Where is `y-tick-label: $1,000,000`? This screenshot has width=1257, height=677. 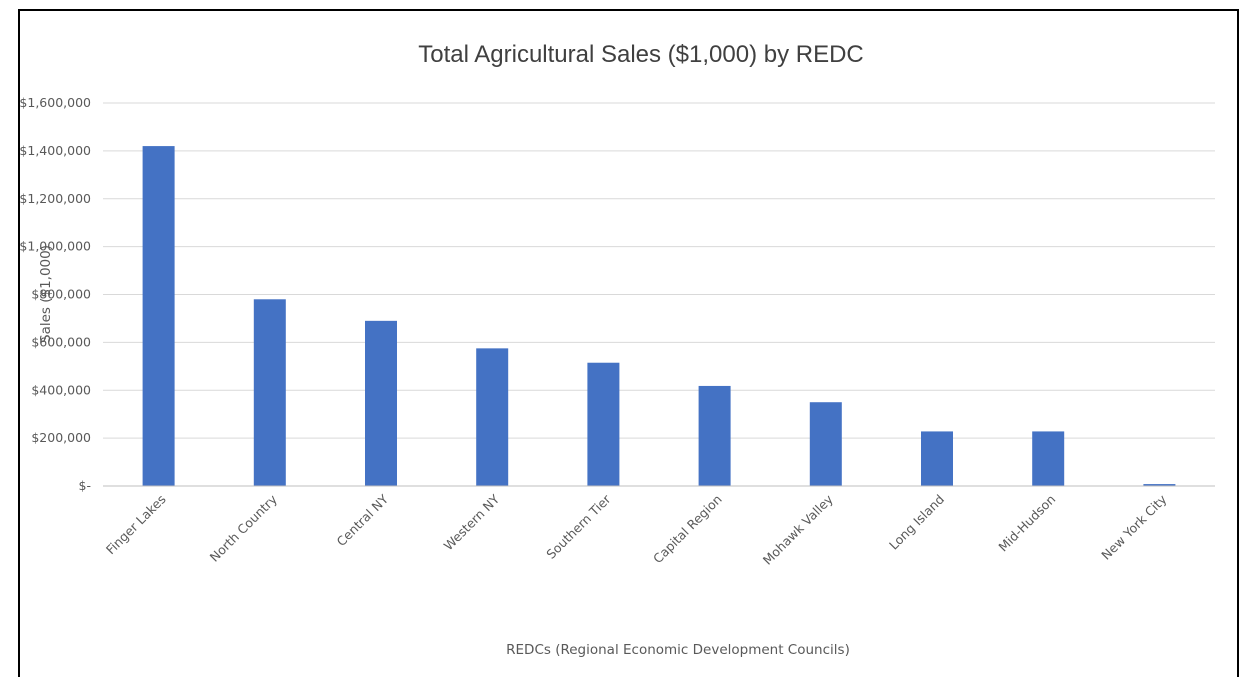 y-tick-label: $1,000,000 is located at coordinates (55, 246).